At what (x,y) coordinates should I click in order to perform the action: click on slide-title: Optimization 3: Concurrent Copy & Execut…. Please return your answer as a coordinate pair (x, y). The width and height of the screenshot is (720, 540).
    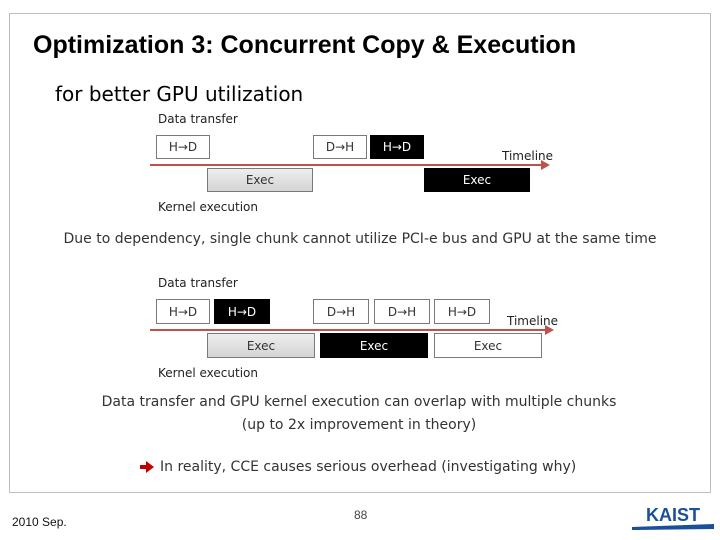
    Looking at the image, I should click on (305, 45).